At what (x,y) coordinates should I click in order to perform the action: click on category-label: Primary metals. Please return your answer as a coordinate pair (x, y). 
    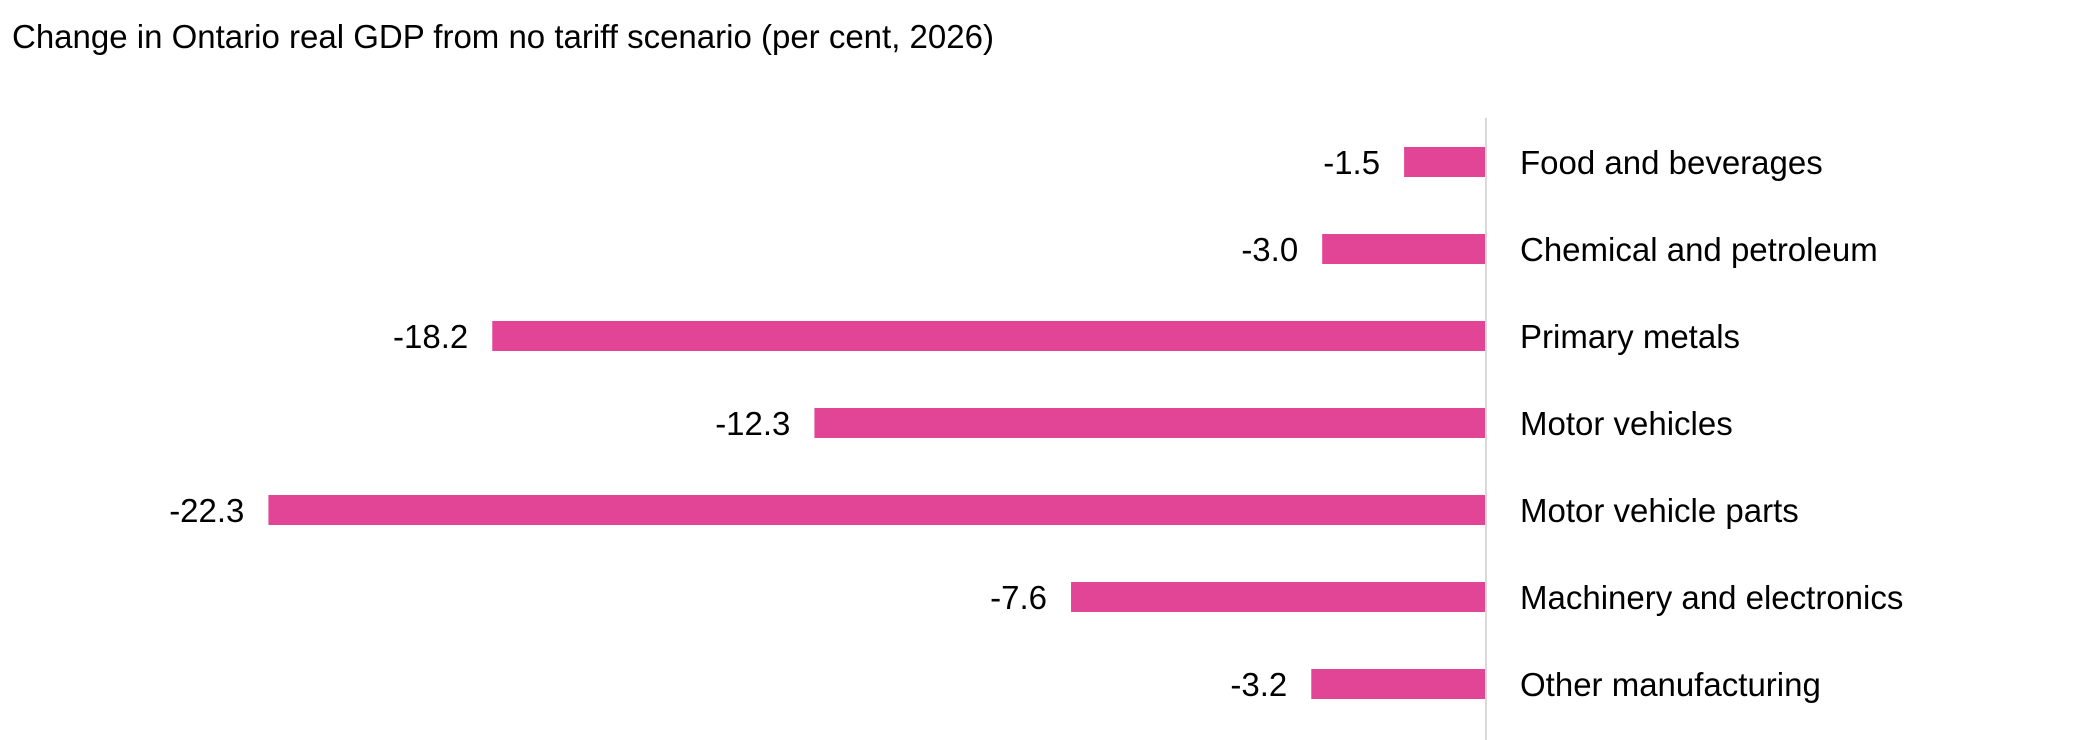
    Looking at the image, I should click on (1630, 336).